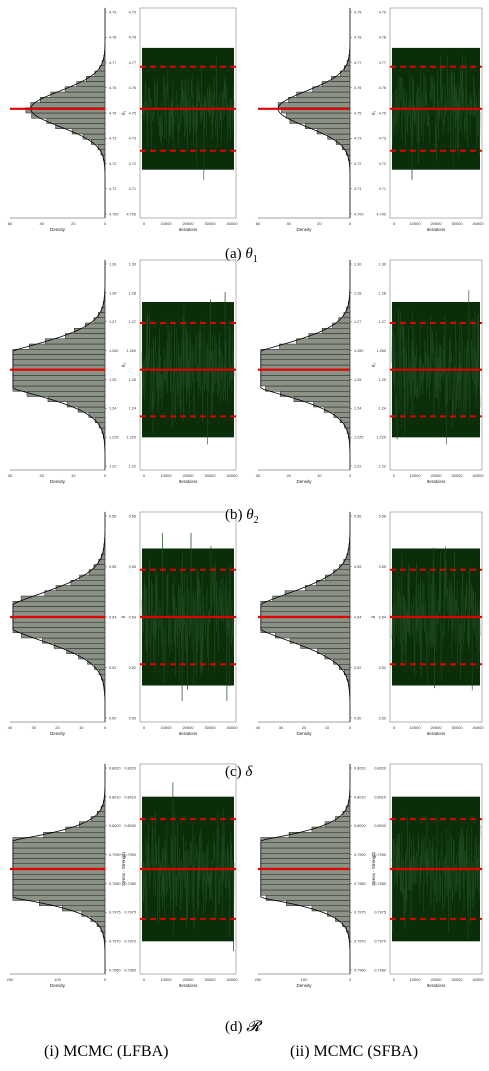 The width and height of the screenshot is (489, 1071). Describe the element at coordinates (130, 826) in the screenshot. I see `trace-y-tick-label: 0.8000` at that location.